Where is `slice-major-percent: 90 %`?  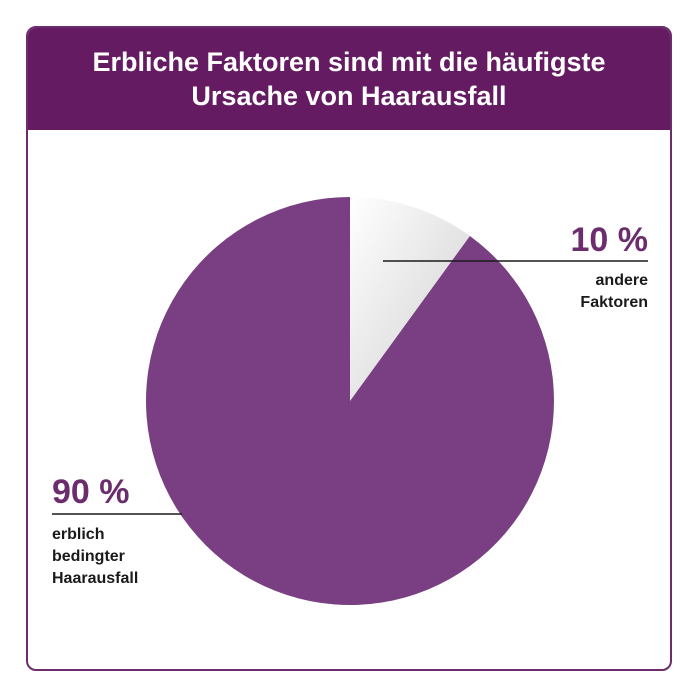 slice-major-percent: 90 % is located at coordinates (91, 492).